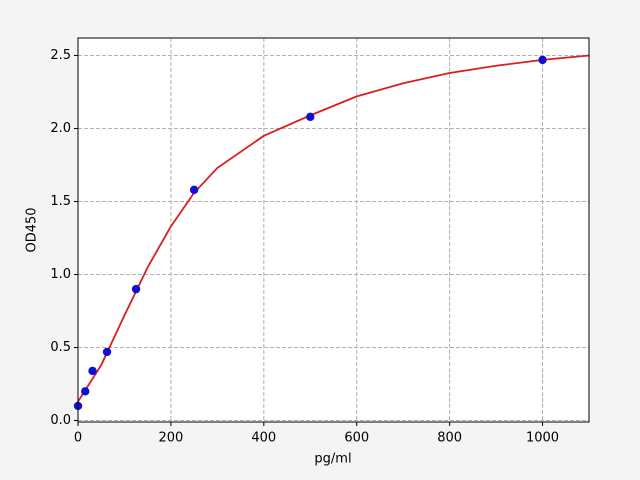 The width and height of the screenshot is (640, 480). I want to click on x-tick-label: 0, so click(78, 438).